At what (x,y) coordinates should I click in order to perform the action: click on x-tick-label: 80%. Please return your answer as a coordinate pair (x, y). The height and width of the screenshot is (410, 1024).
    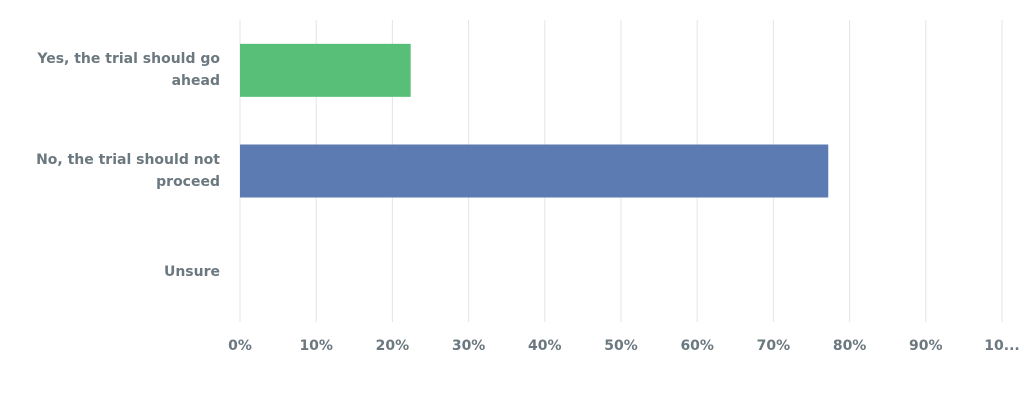
    Looking at the image, I should click on (850, 346).